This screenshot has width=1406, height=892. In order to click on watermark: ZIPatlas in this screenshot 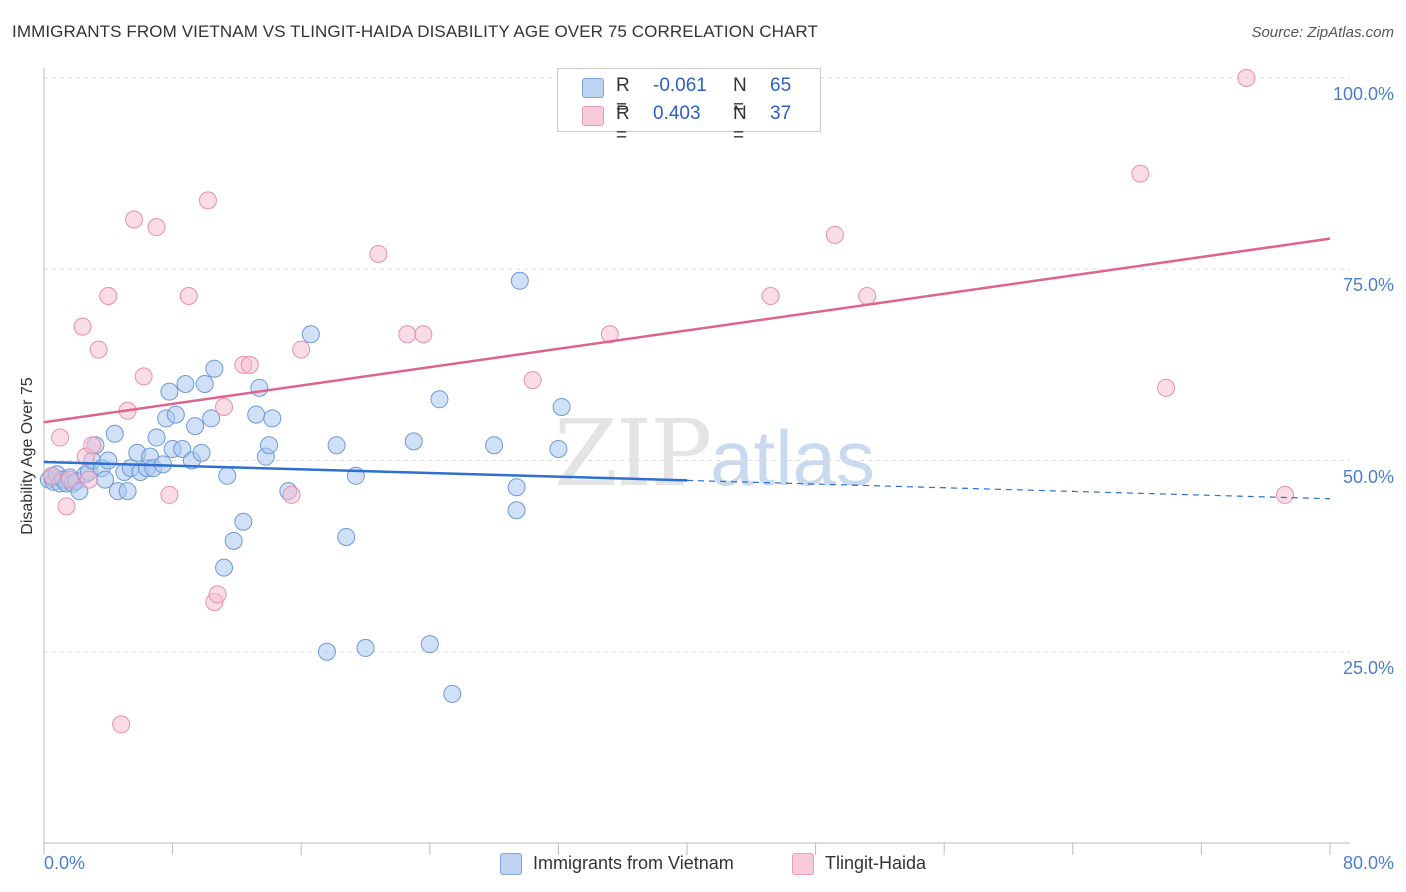, I will do `click(714, 453)`.